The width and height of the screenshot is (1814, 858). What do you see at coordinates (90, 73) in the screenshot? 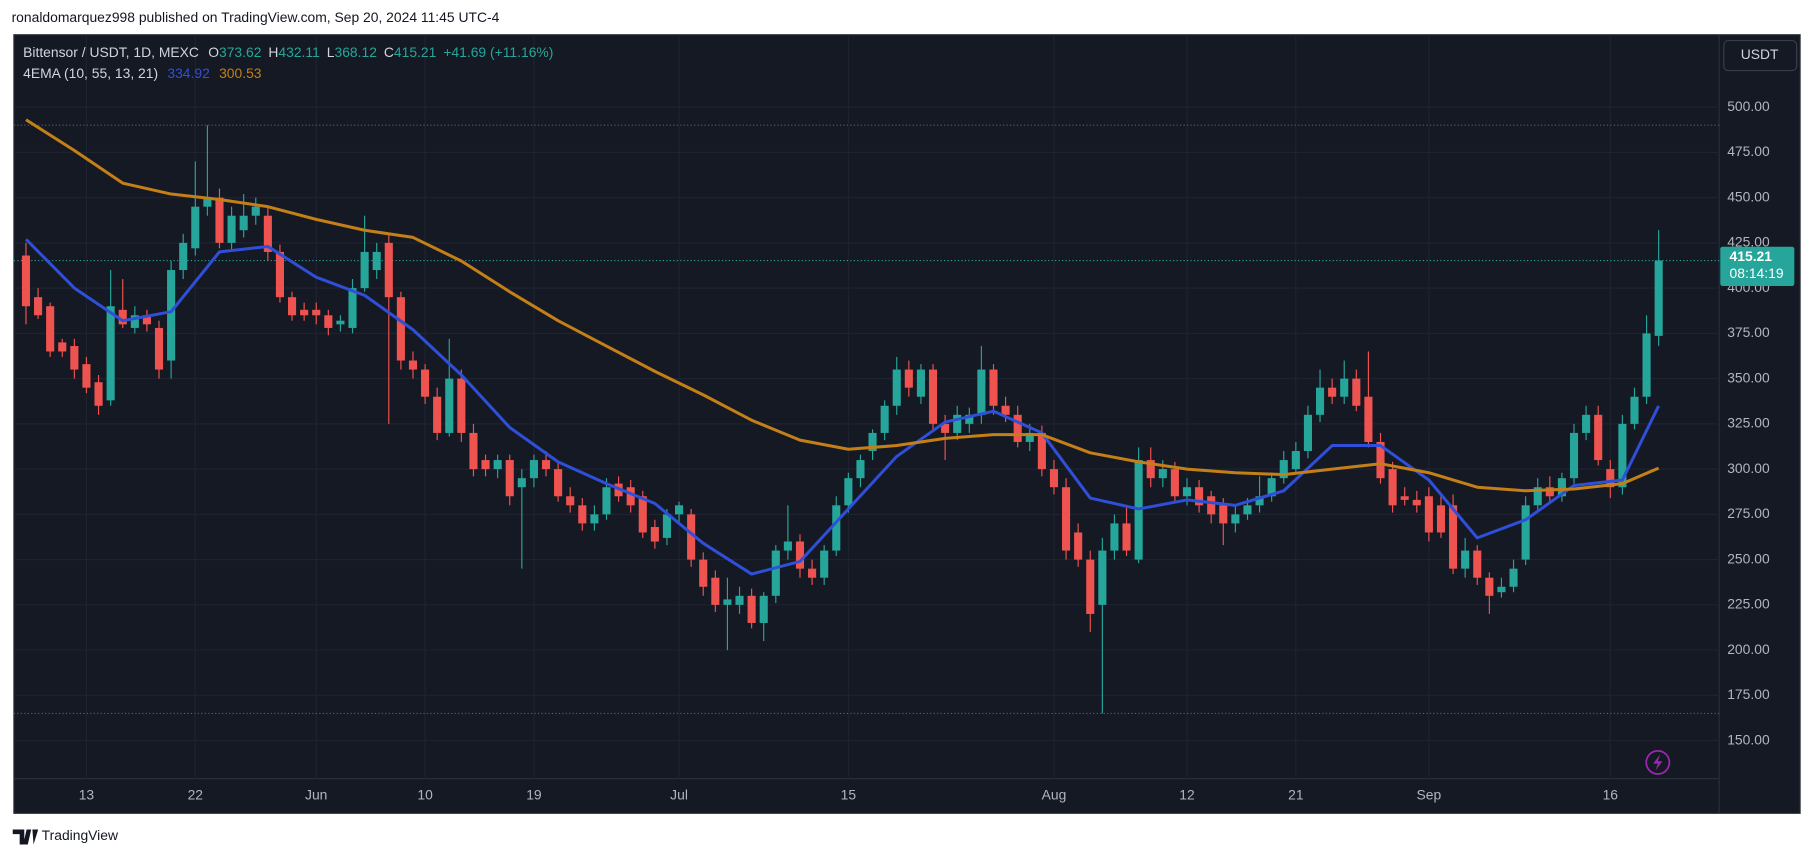
I see `indicator-name: 4EMA (10, 55, 13, 21)` at bounding box center [90, 73].